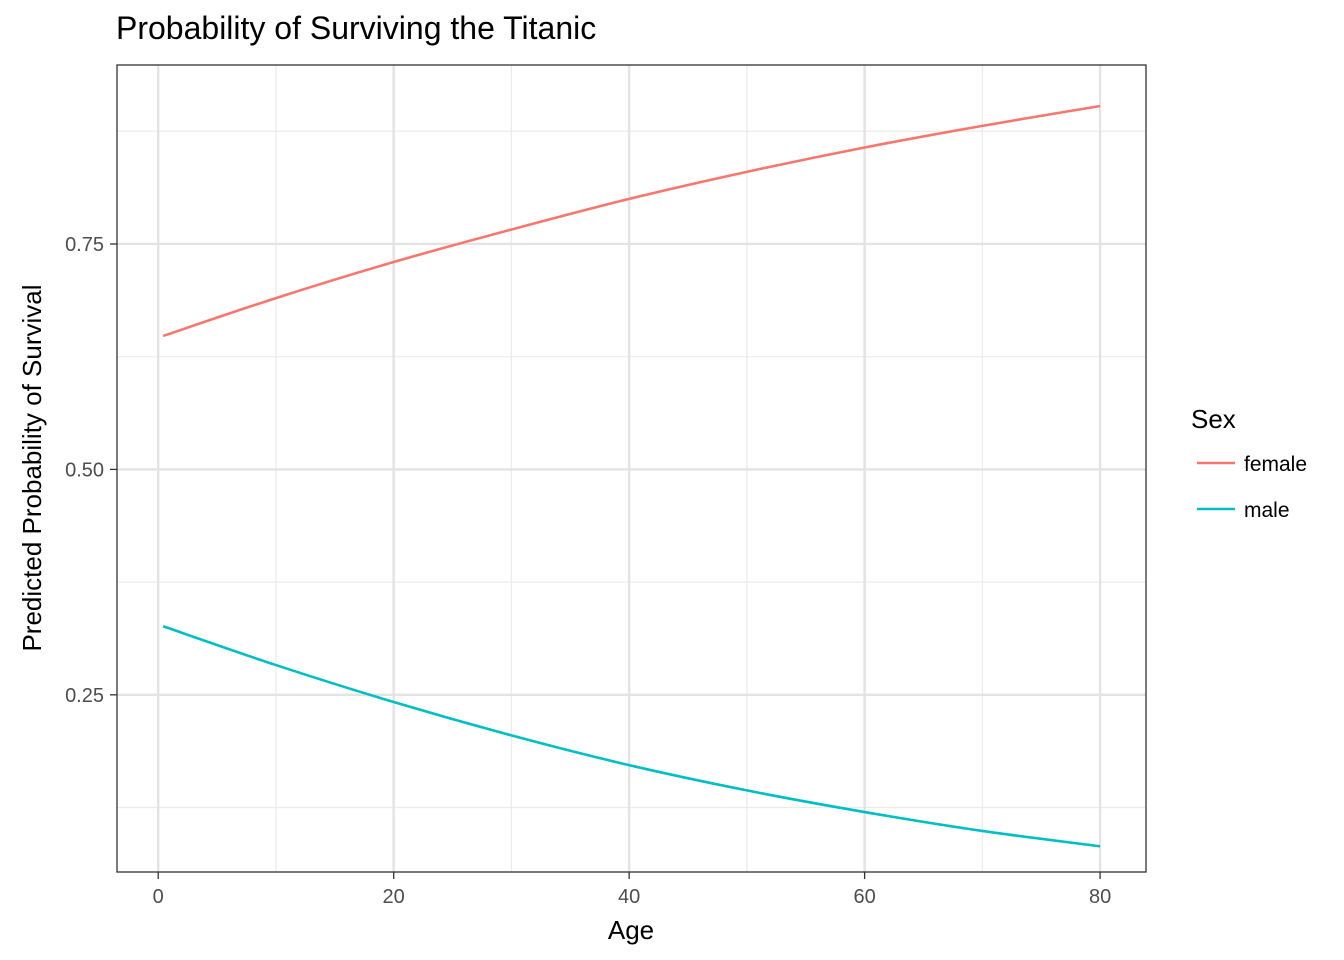 The height and width of the screenshot is (960, 1344). I want to click on legend-label-male: male, so click(1267, 510).